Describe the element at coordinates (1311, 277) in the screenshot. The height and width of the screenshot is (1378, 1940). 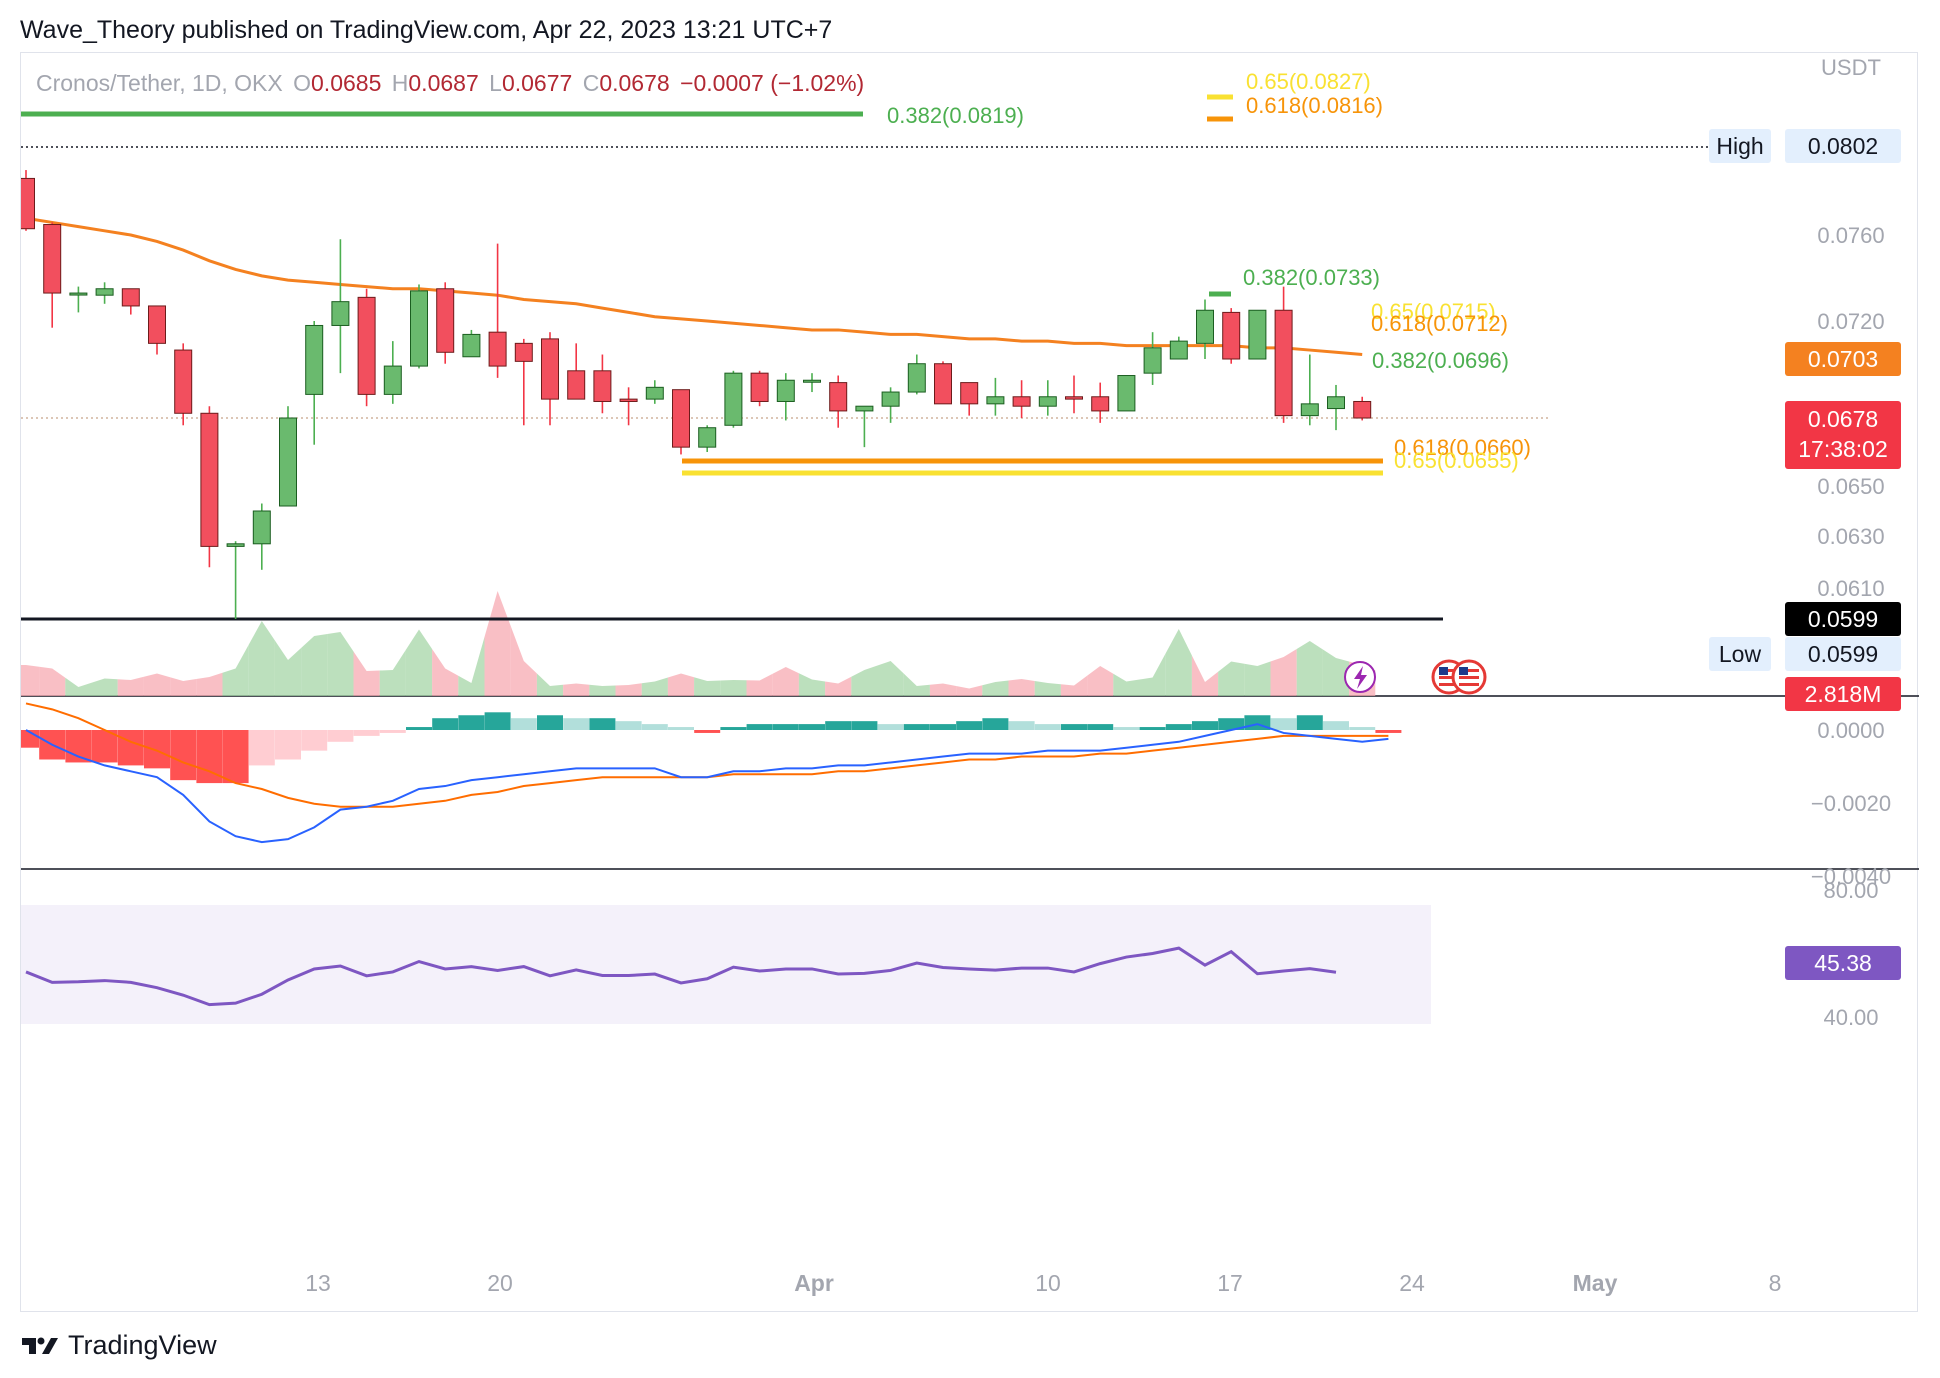
I see `fib-label: 0.382(0.0733)` at that location.